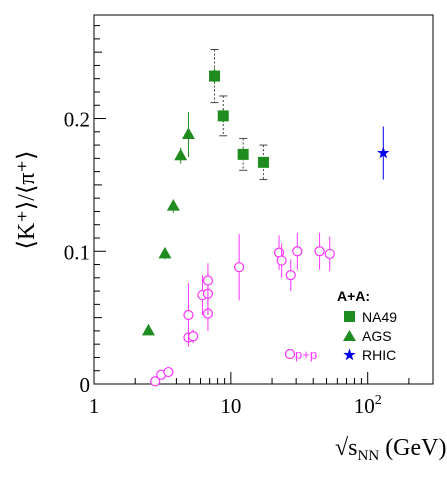 This screenshot has height=480, width=447. I want to click on y-tick-label: 0.1, so click(77, 252).